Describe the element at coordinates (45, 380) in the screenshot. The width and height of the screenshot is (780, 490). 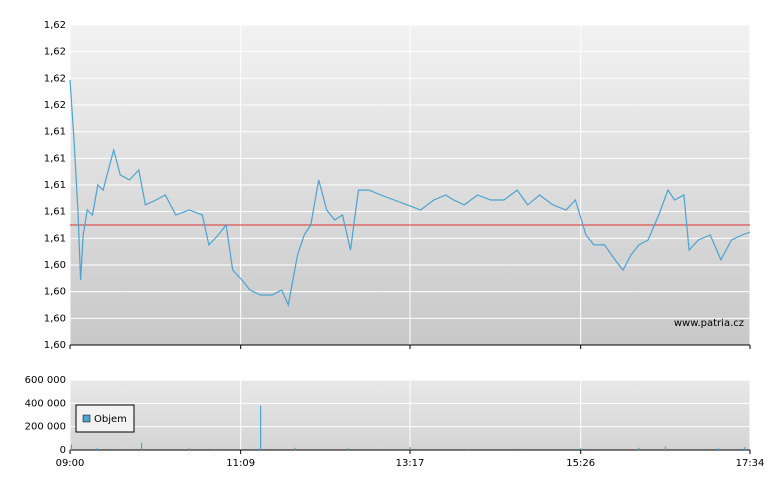
I see `y-tick-label: 600 000` at that location.